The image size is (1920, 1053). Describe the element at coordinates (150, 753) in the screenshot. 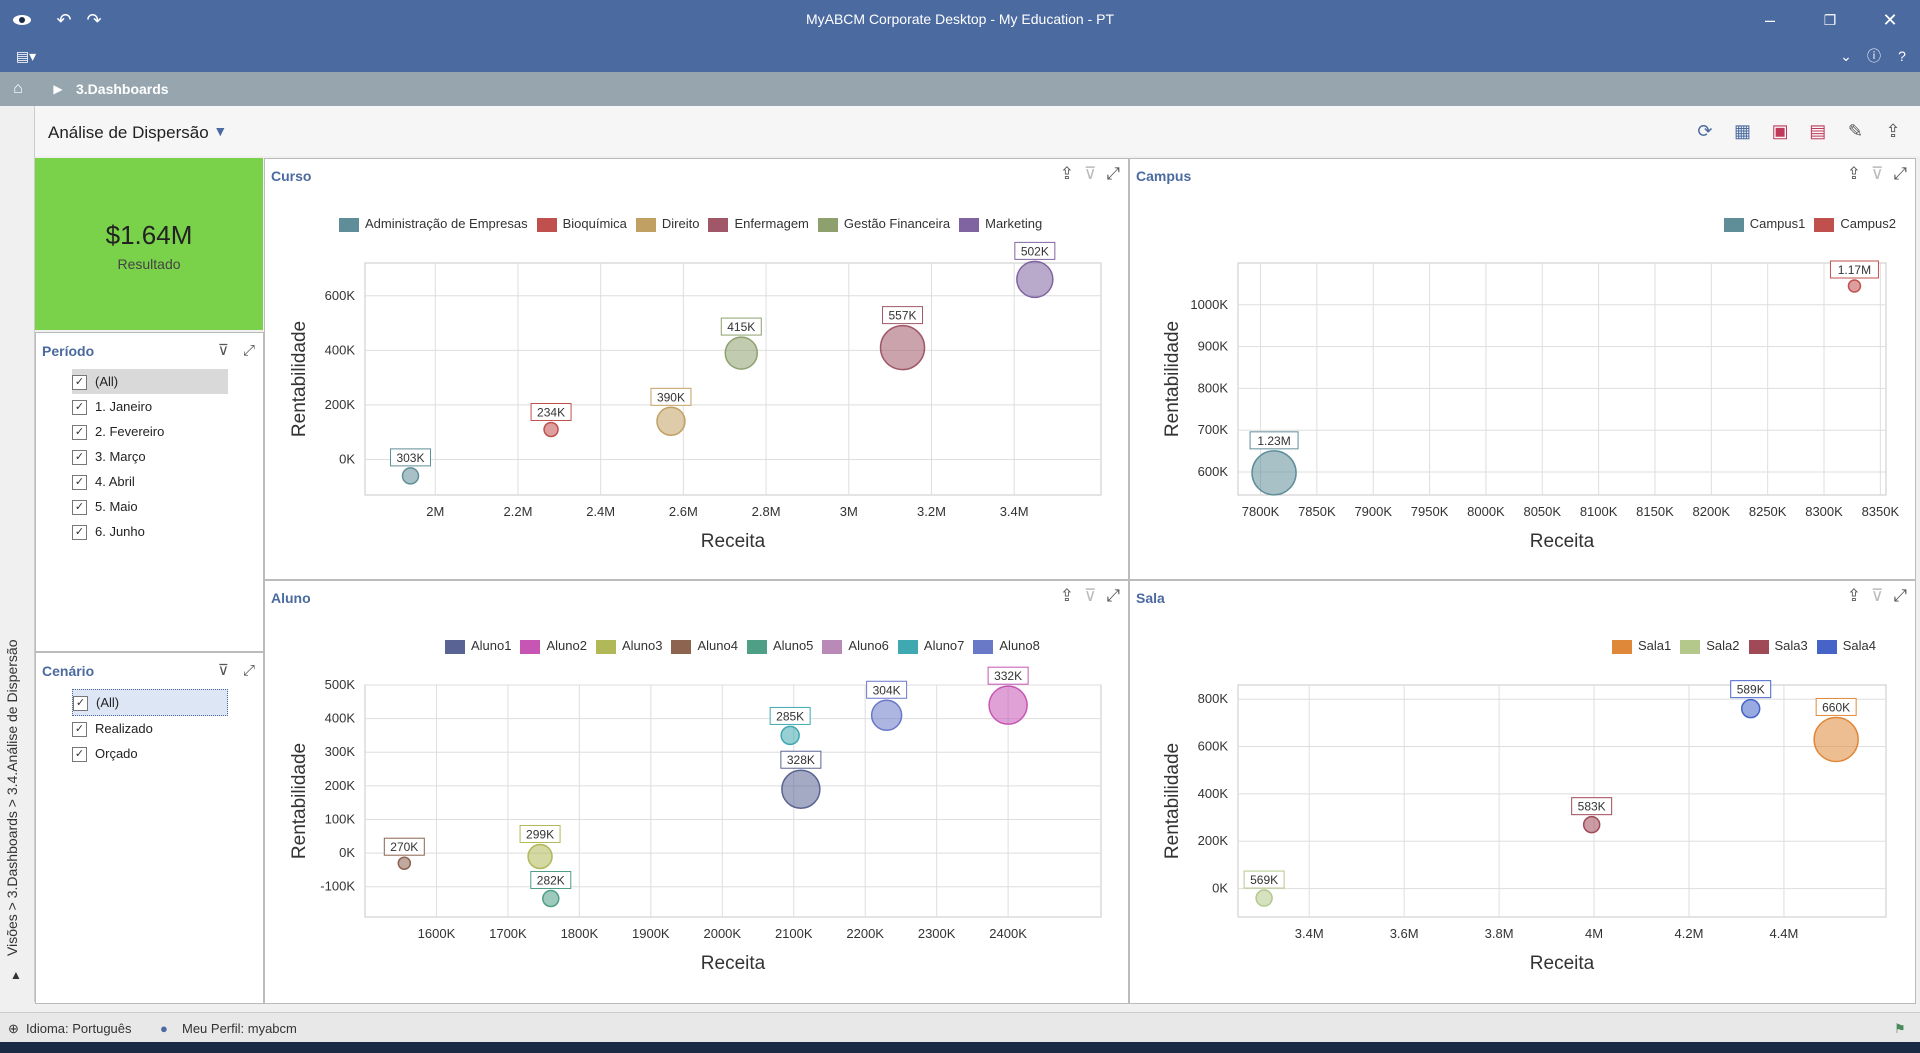

I see `filter-option: ✓ Orçado` at that location.